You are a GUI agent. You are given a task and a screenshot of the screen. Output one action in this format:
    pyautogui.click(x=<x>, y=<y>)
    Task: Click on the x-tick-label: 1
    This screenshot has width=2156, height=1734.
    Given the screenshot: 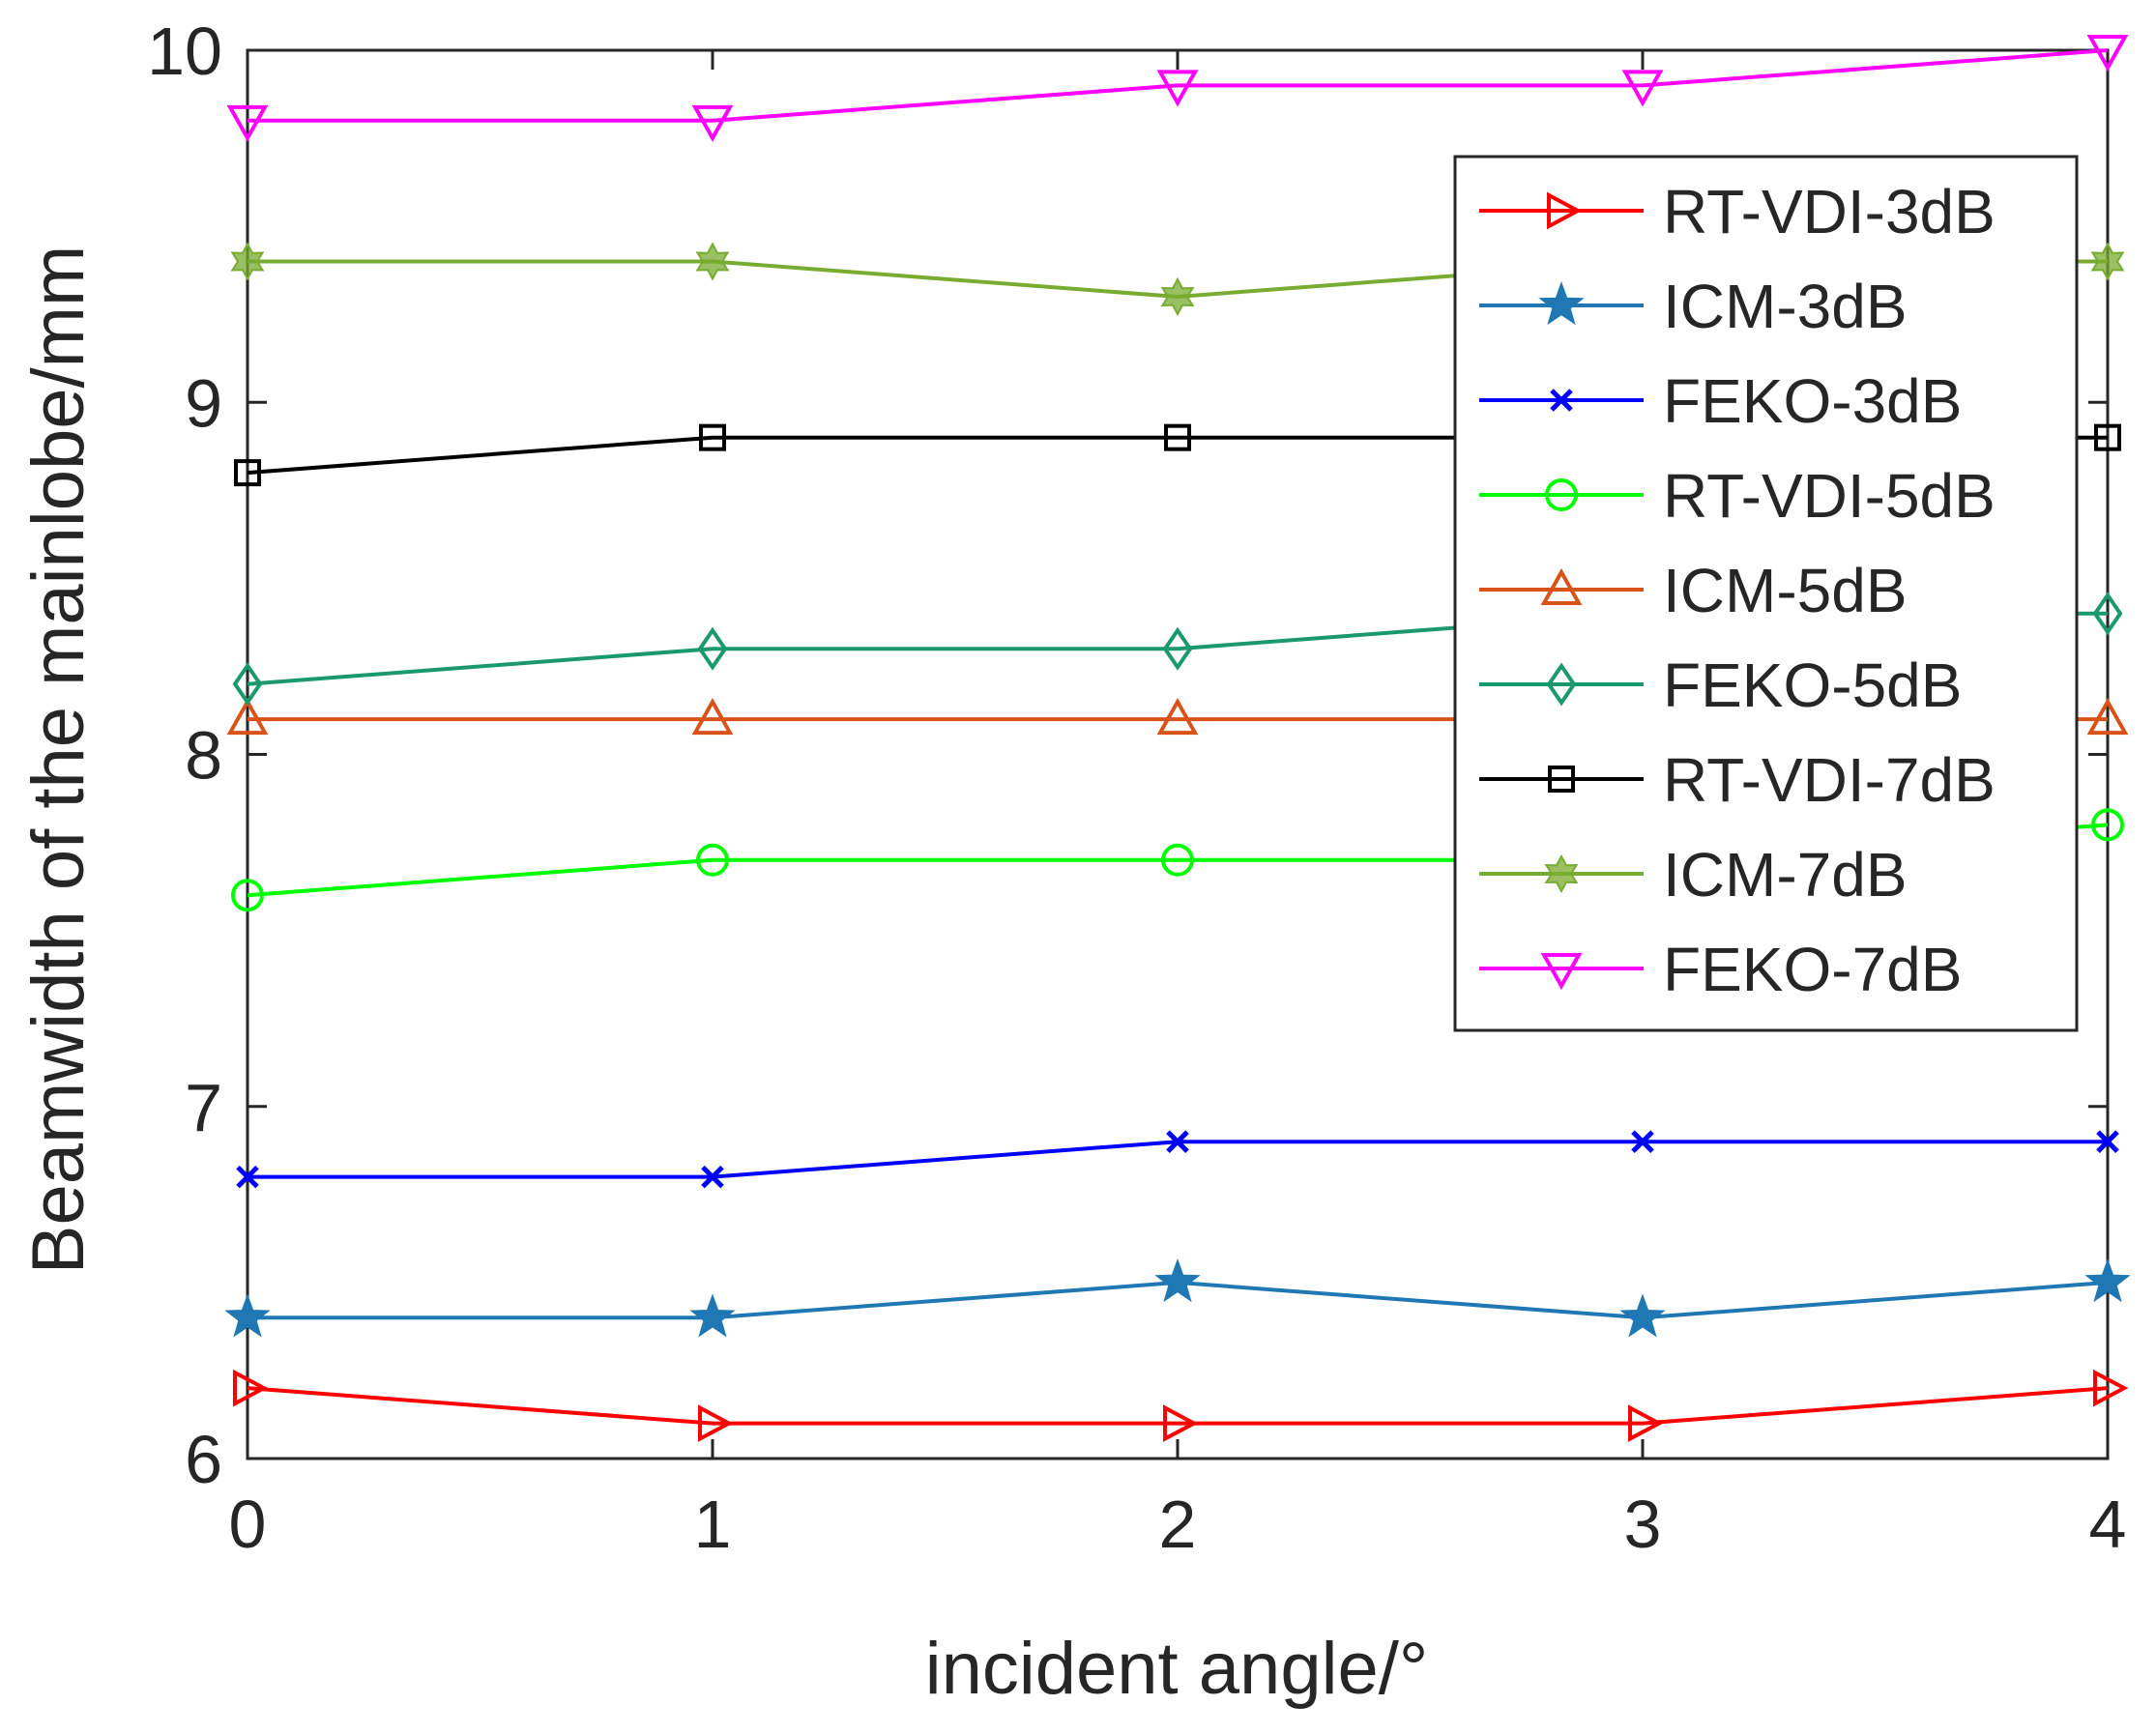 What is the action you would take?
    pyautogui.click(x=713, y=1525)
    